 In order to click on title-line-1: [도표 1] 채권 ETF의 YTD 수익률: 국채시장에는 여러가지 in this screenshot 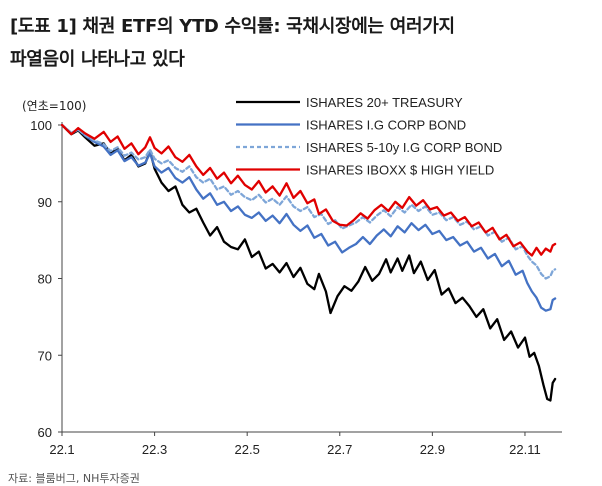, I will do `click(232, 26)`.